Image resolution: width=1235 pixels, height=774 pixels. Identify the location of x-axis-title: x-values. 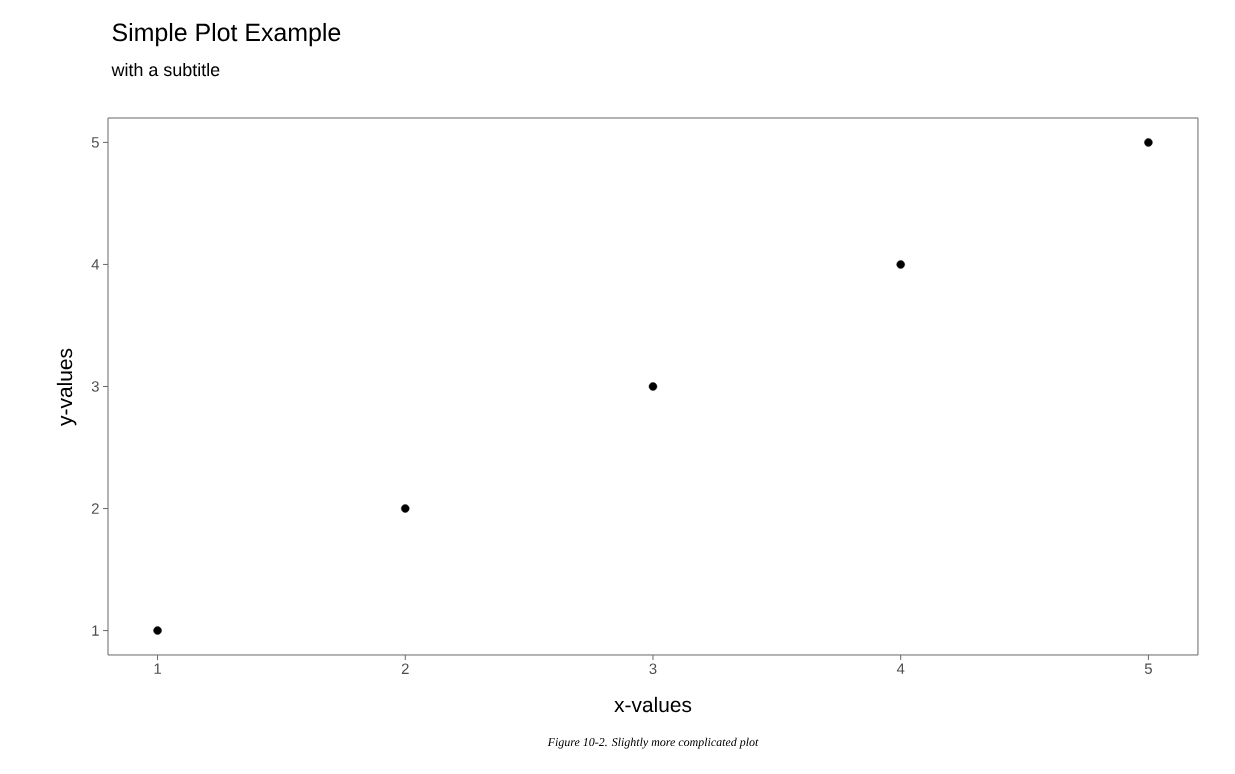
(653, 704).